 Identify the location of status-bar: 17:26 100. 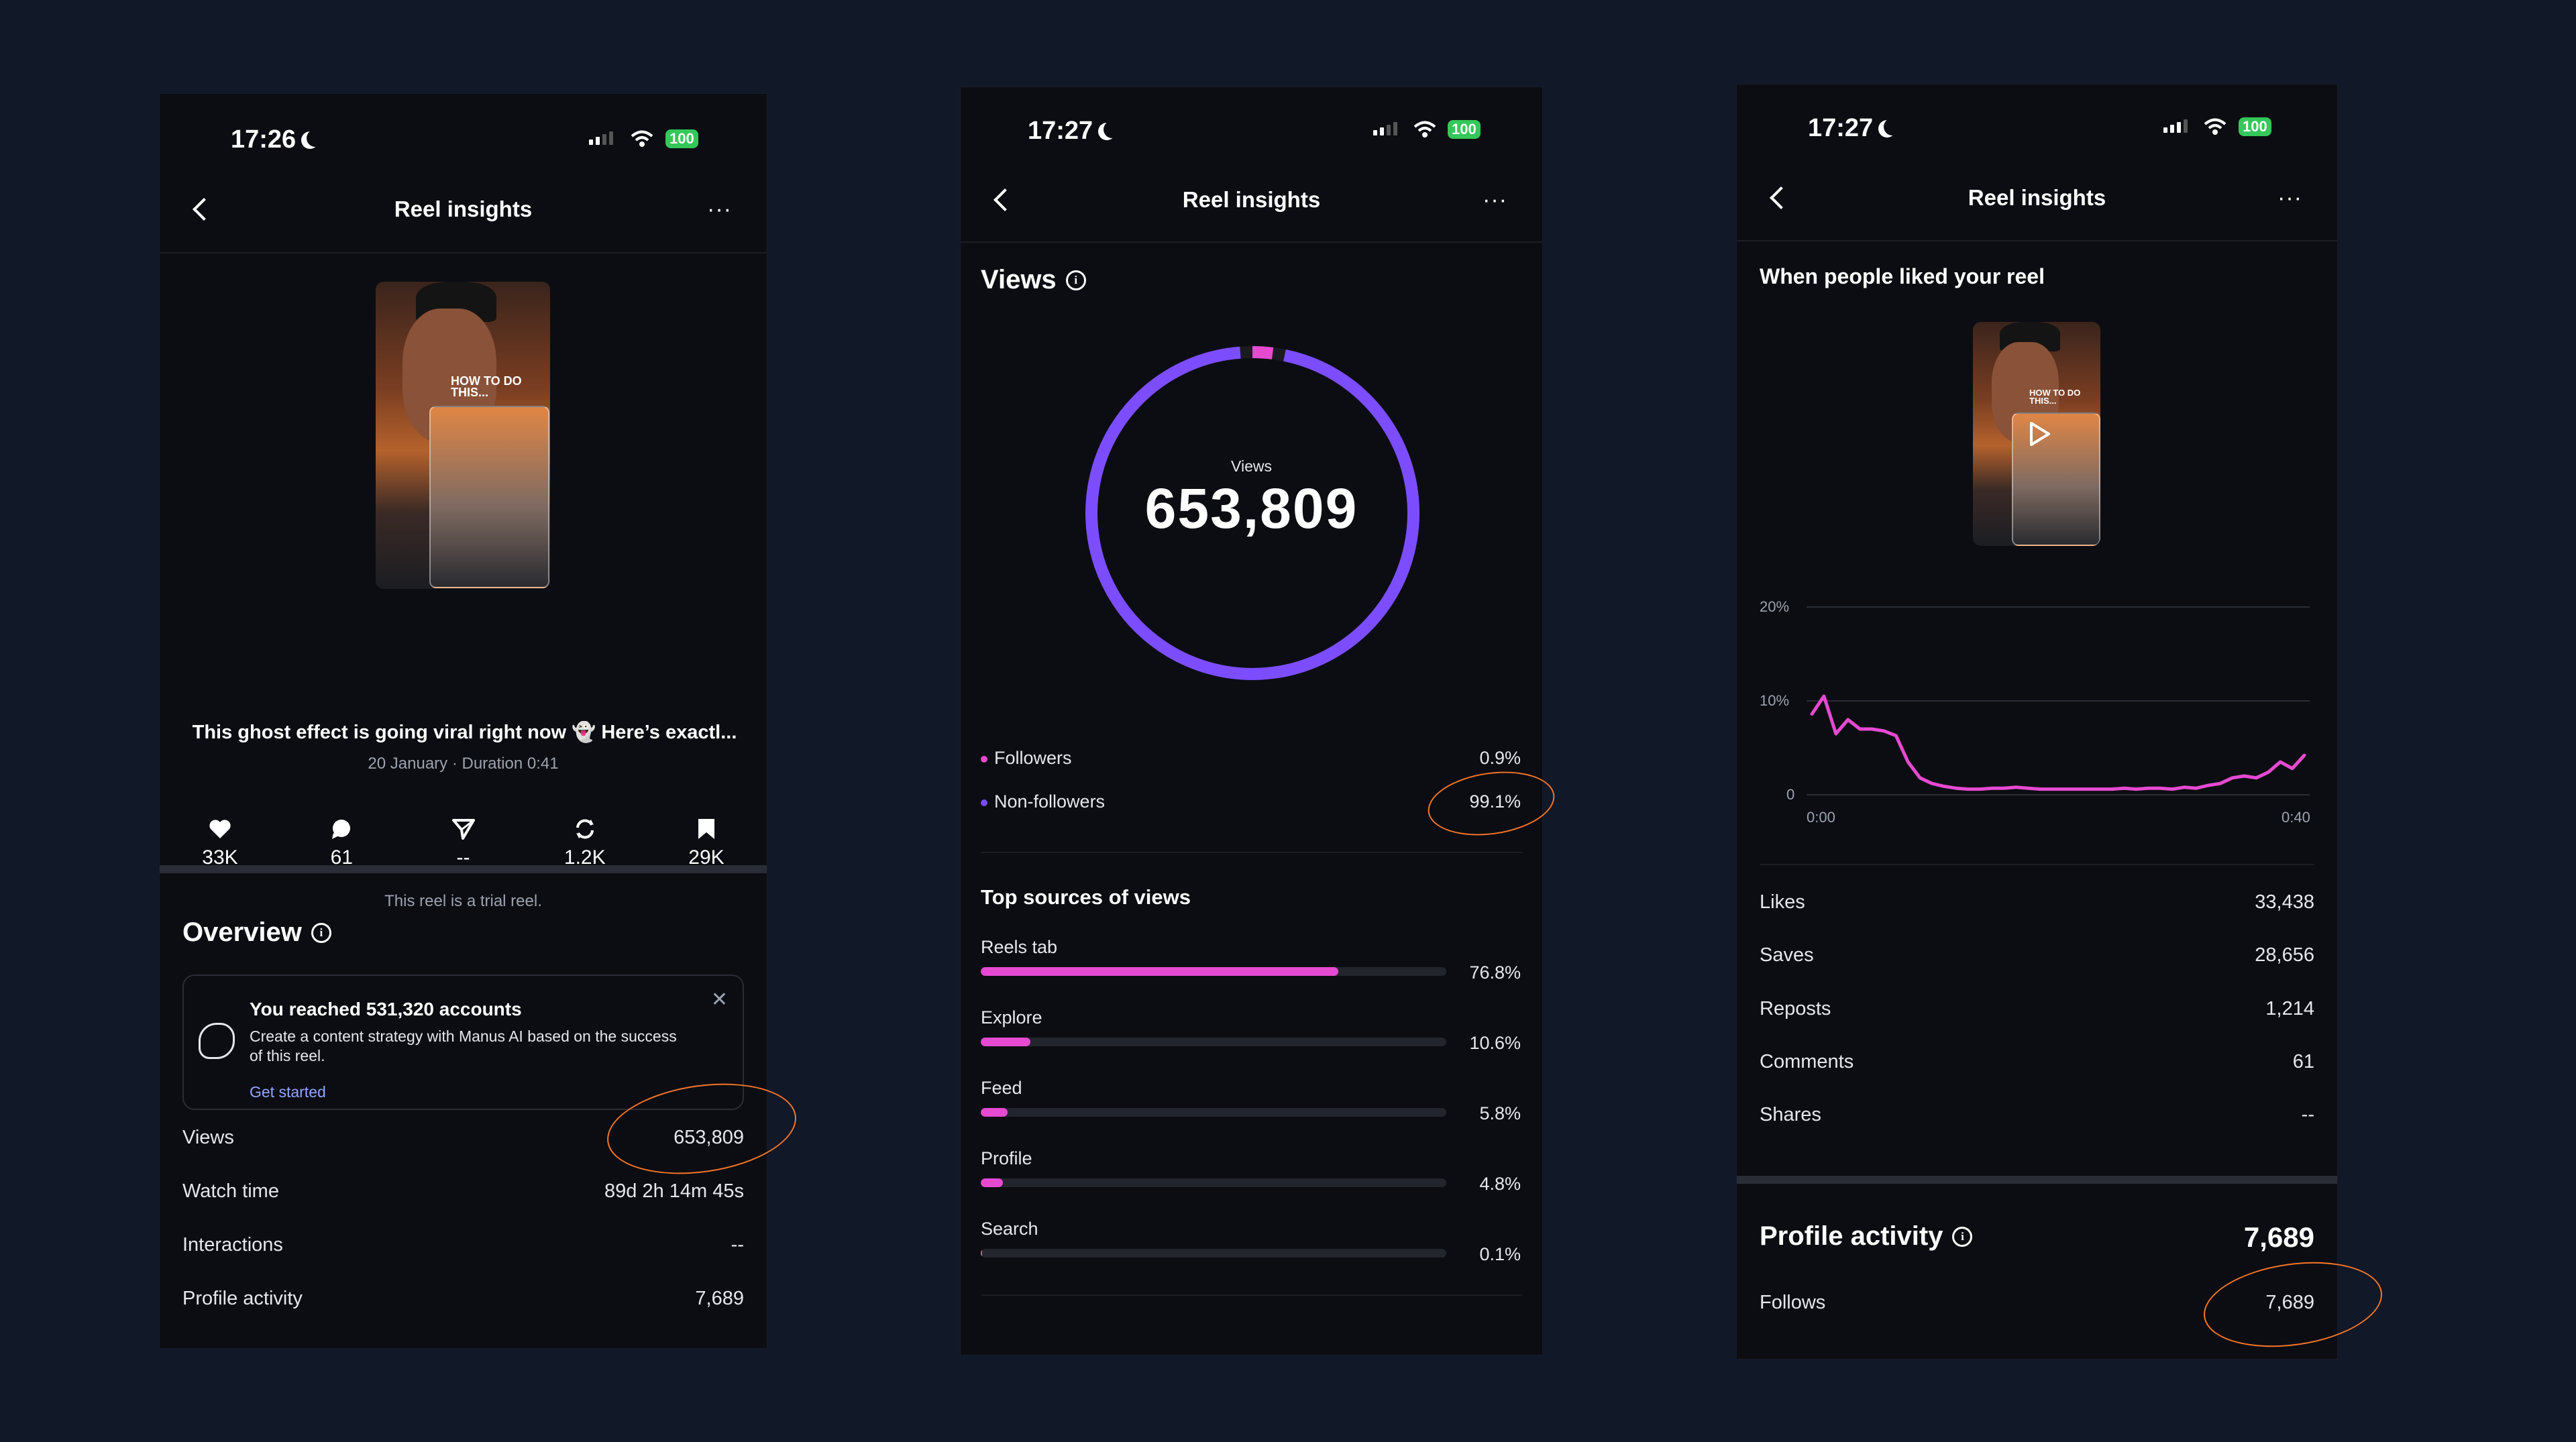
(463, 144).